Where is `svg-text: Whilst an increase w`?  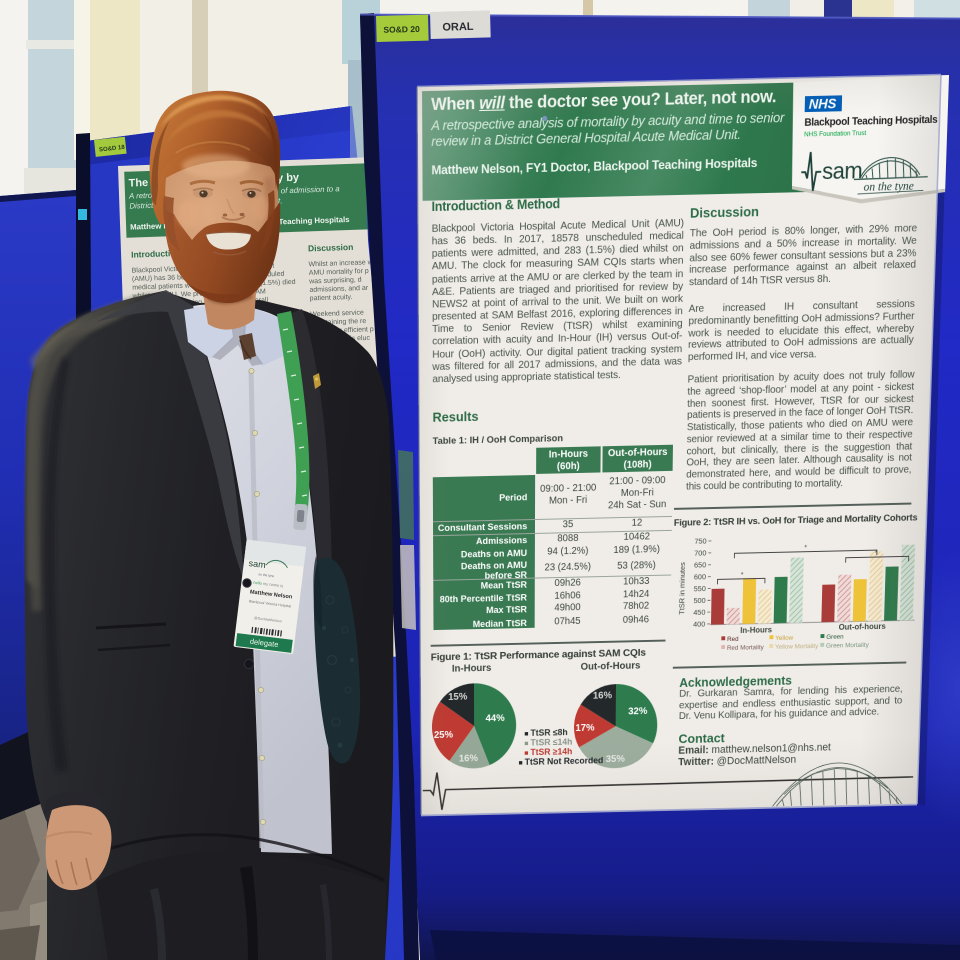 svg-text: Whilst an increase w is located at coordinates (340, 263).